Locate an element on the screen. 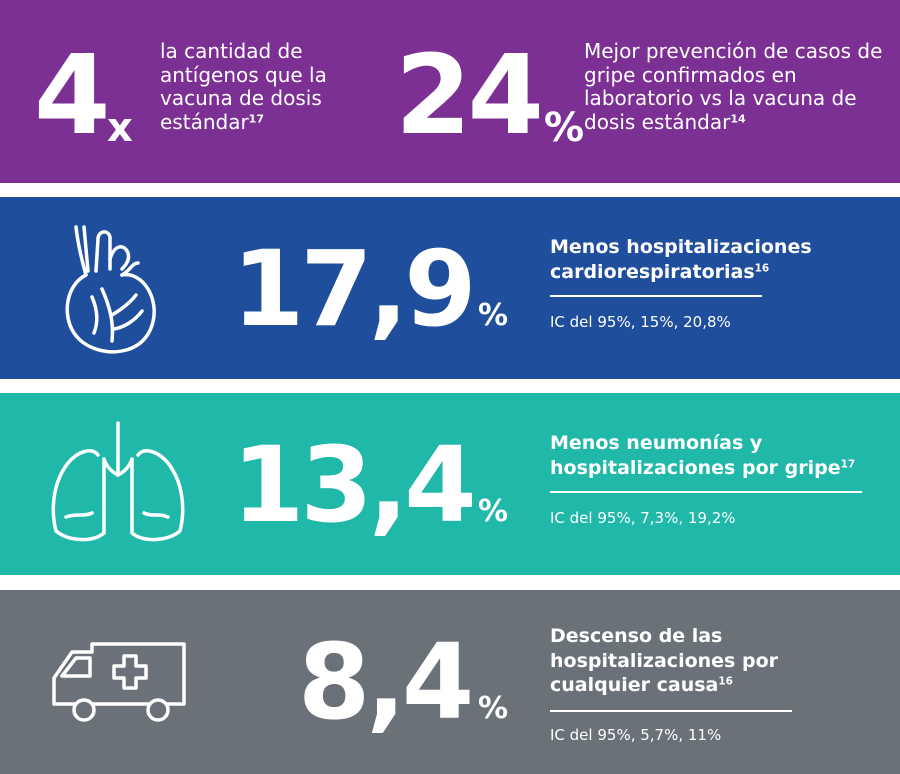 This screenshot has height=774, width=900. hospitalization-rule is located at coordinates (671, 711).